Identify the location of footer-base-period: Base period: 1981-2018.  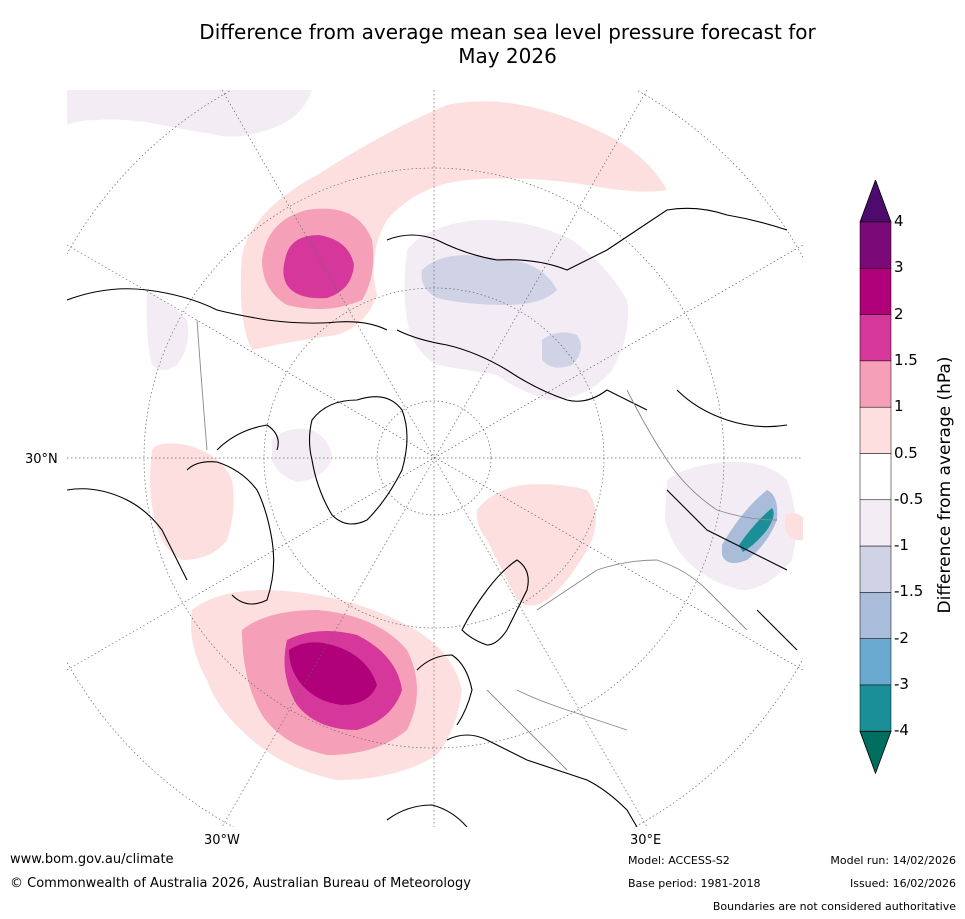
(694, 883).